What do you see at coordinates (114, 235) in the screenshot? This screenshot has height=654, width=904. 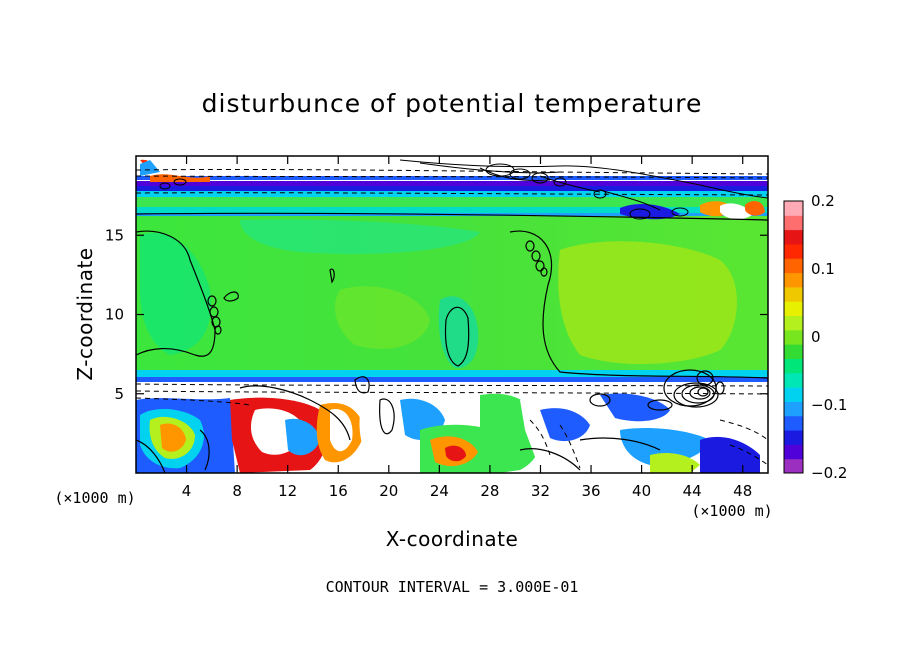 I see `y-tick-label: 15` at bounding box center [114, 235].